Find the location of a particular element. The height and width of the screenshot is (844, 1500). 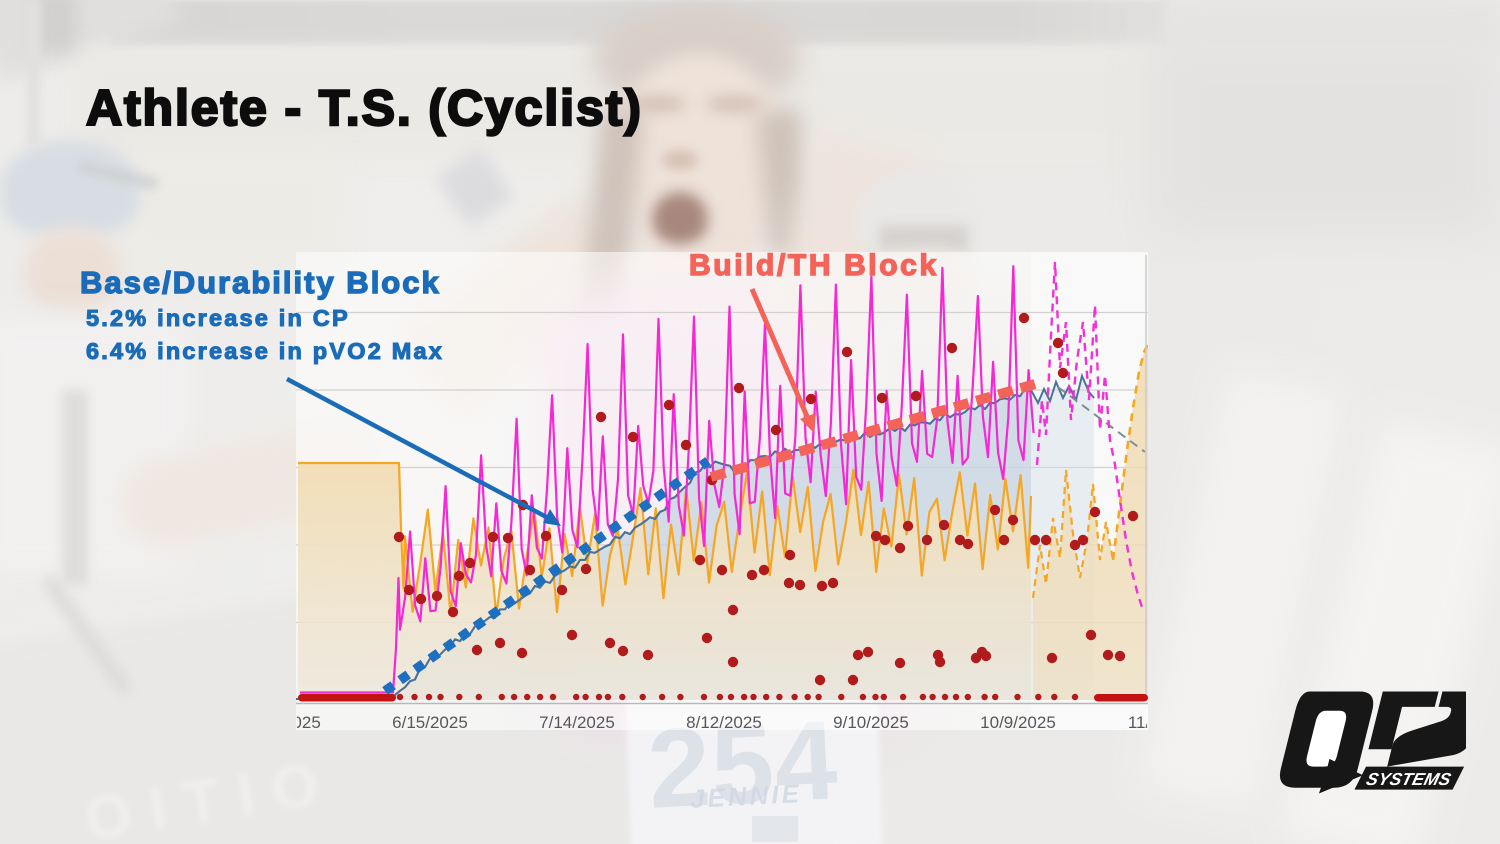

svg-text: 5/17/2025 is located at coordinates (283, 722).